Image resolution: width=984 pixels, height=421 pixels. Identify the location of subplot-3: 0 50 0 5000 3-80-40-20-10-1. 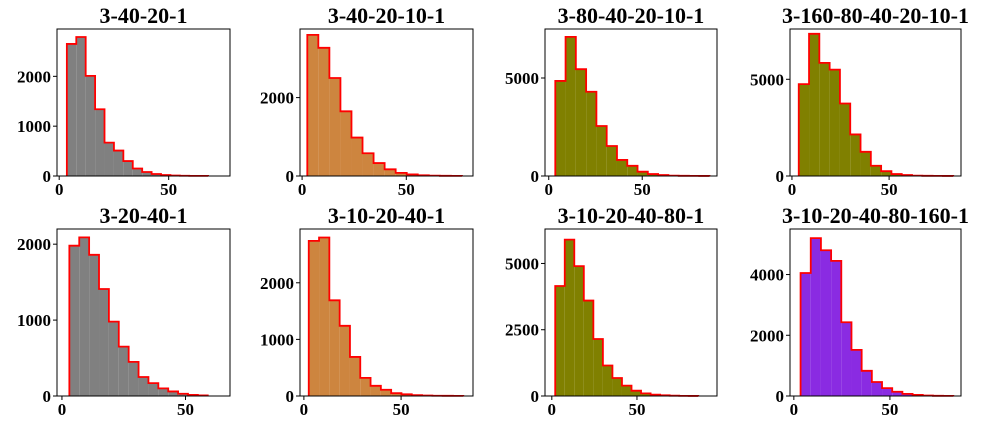
(611, 101).